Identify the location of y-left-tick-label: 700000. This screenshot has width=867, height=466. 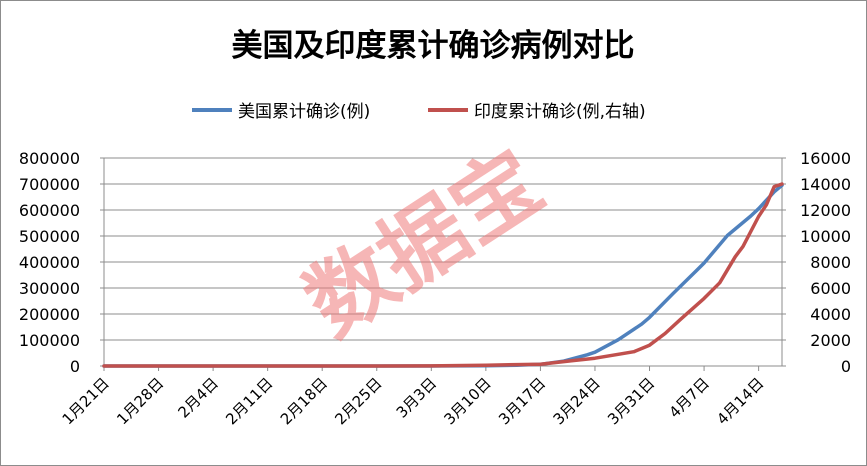
(49, 184).